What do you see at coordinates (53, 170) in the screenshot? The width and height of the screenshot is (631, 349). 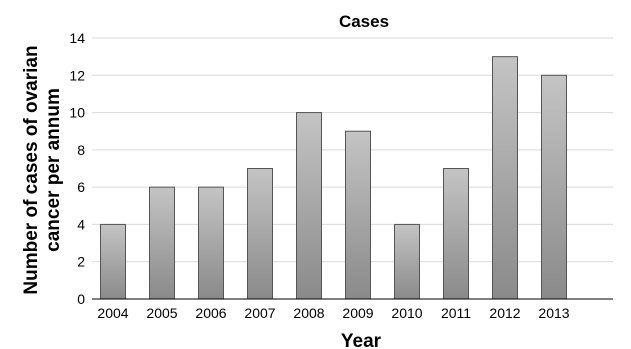 I see `y-axis-title-line-2: cancer per annum` at bounding box center [53, 170].